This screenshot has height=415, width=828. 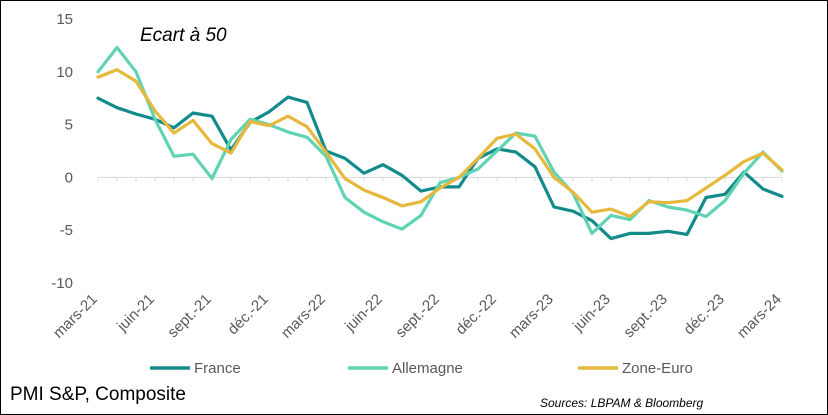 I want to click on y-tick-label: -5, so click(x=66, y=230).